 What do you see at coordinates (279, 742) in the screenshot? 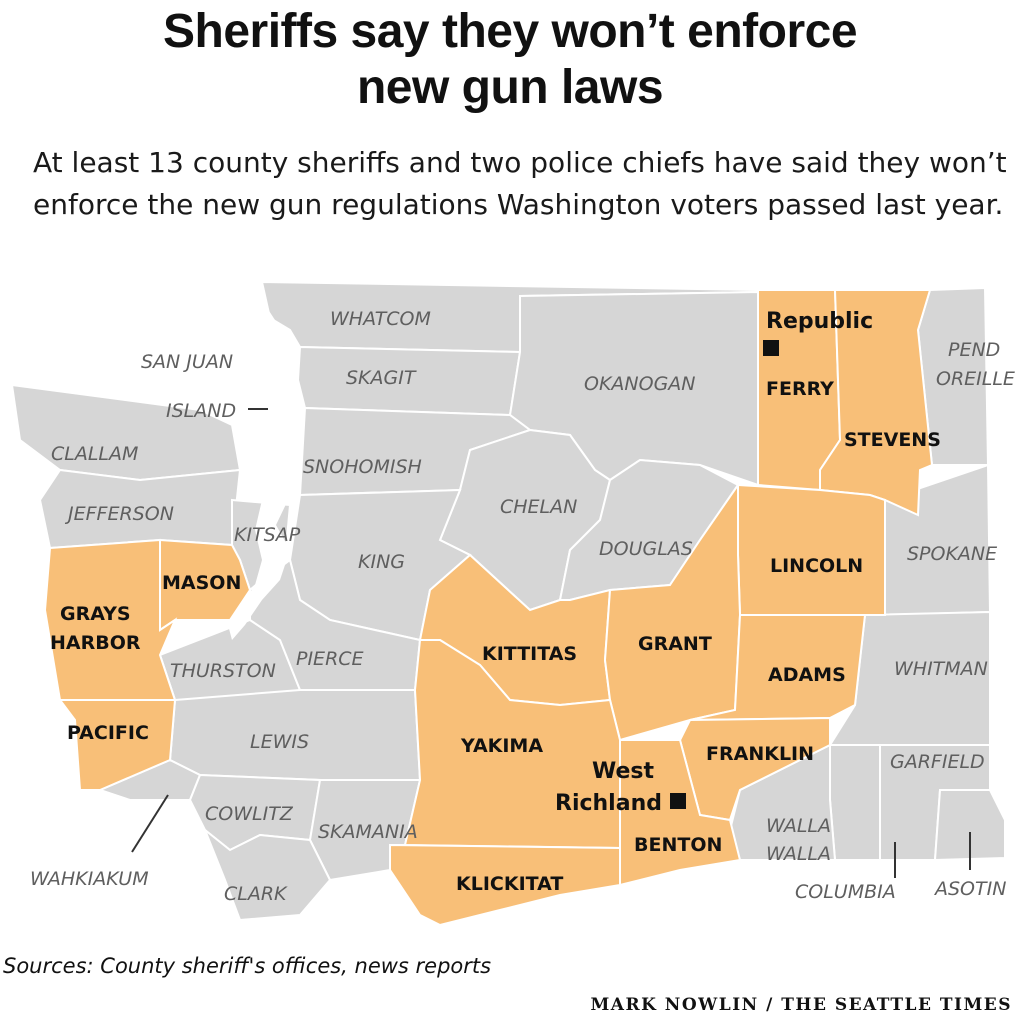
I see `label-lewis: LEWIS` at bounding box center [279, 742].